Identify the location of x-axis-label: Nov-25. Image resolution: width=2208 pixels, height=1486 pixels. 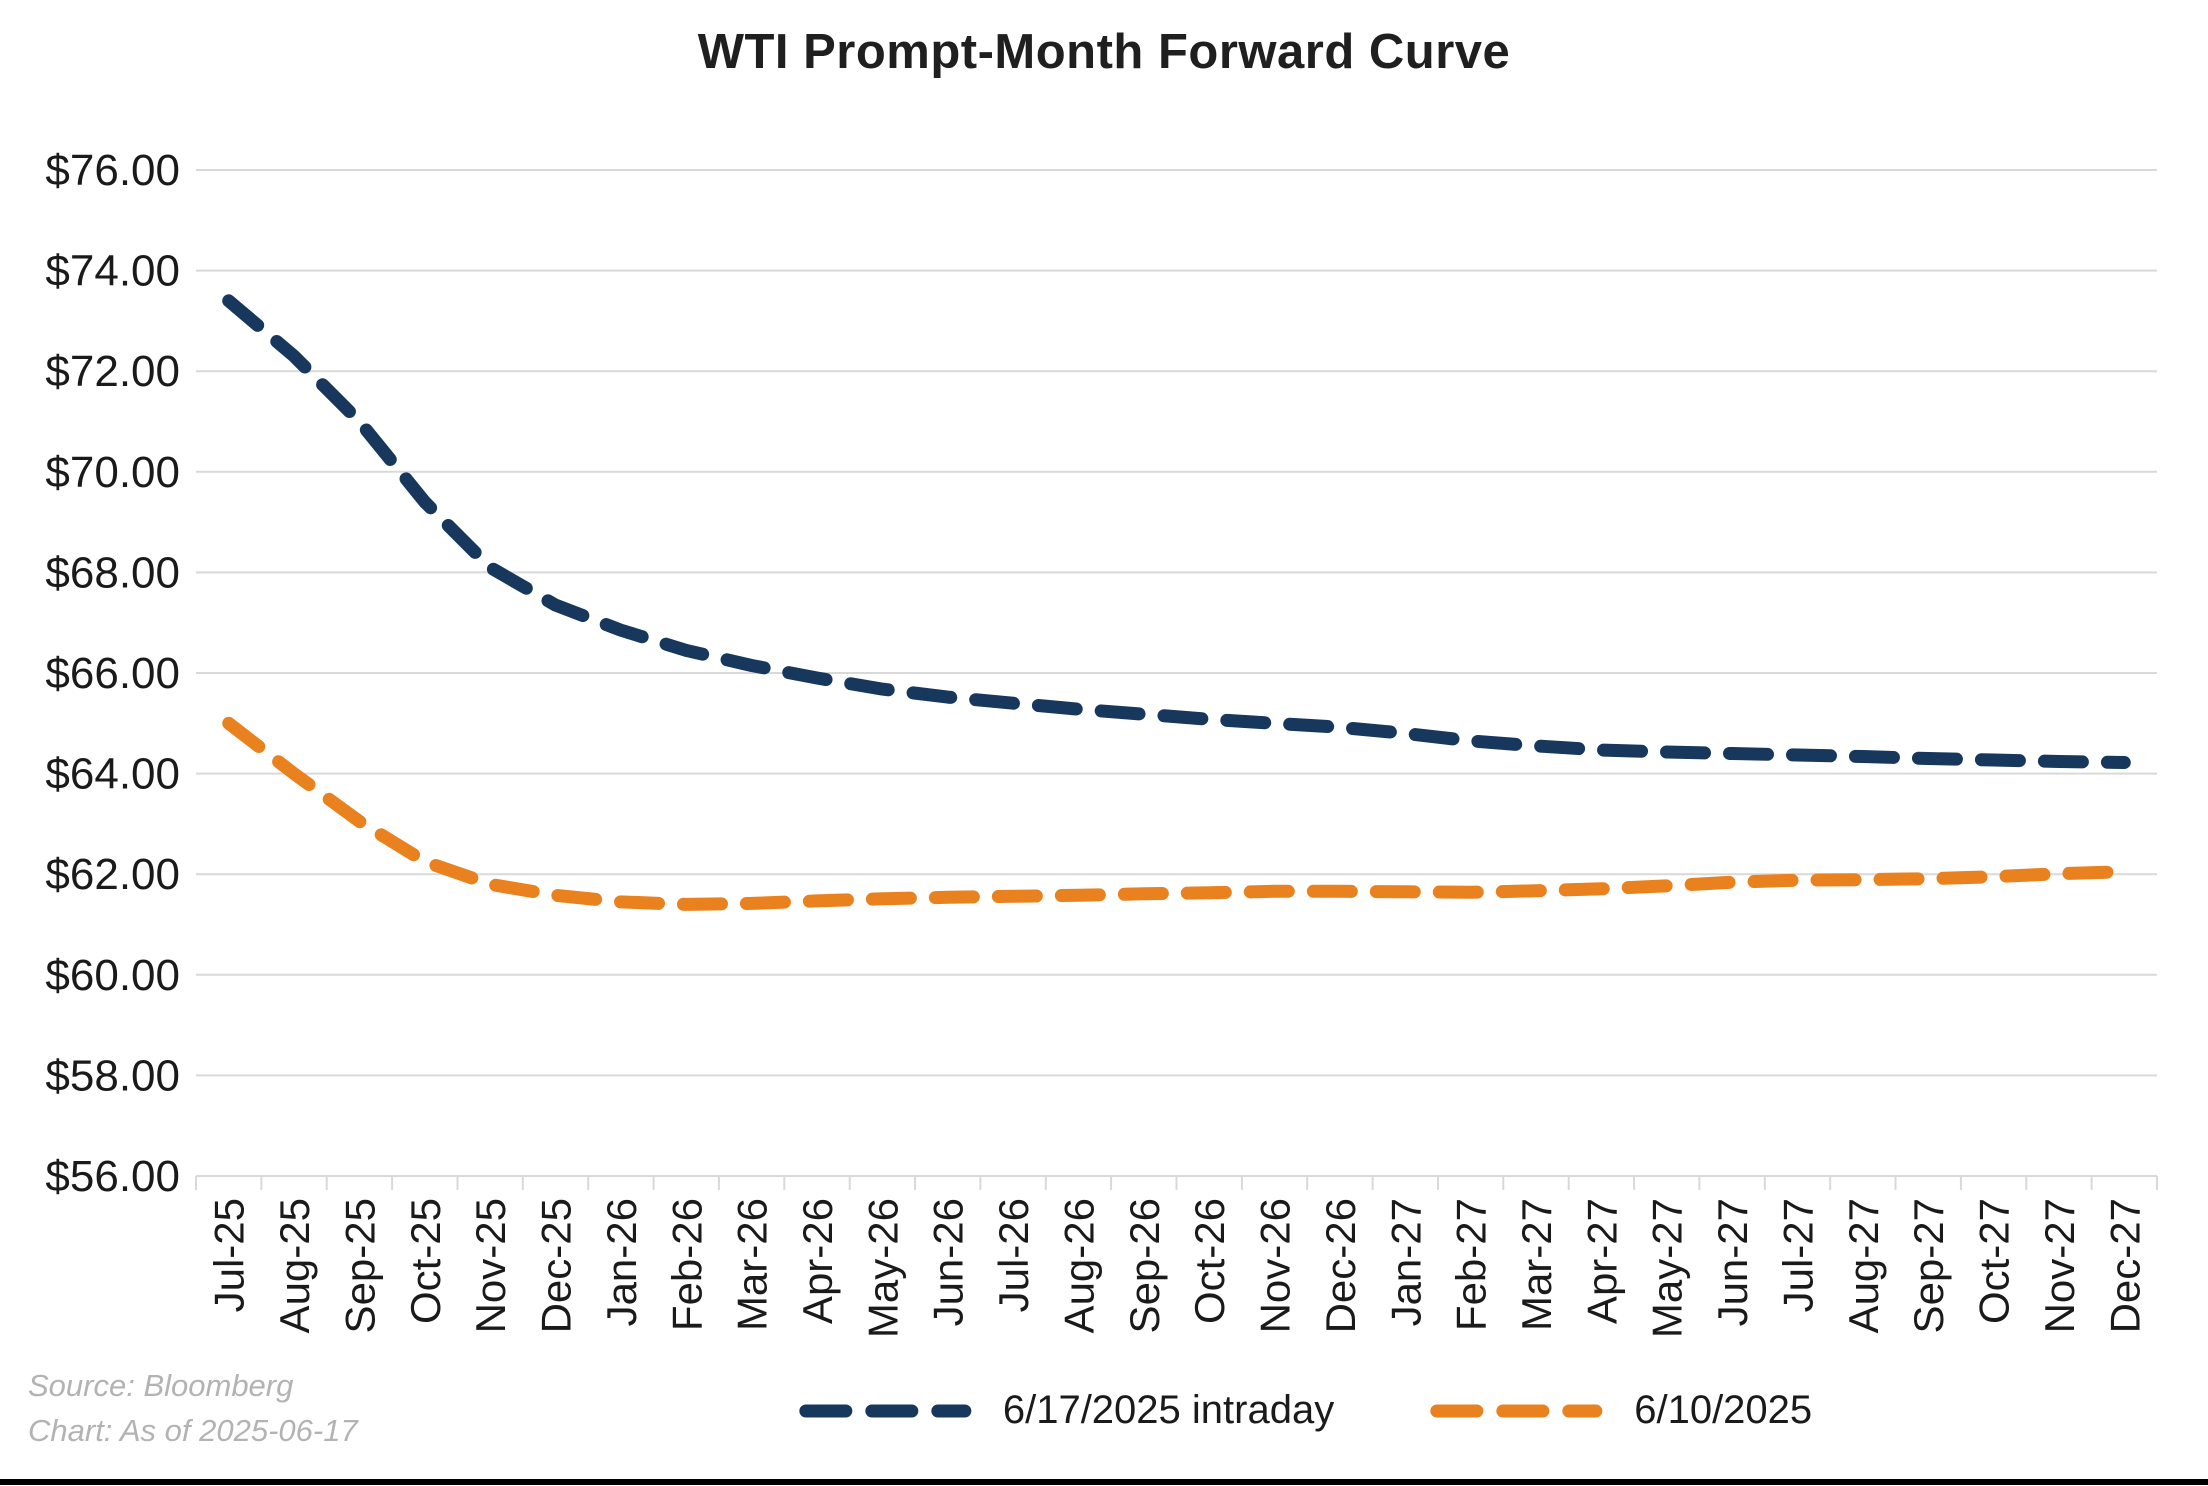
(490, 1265).